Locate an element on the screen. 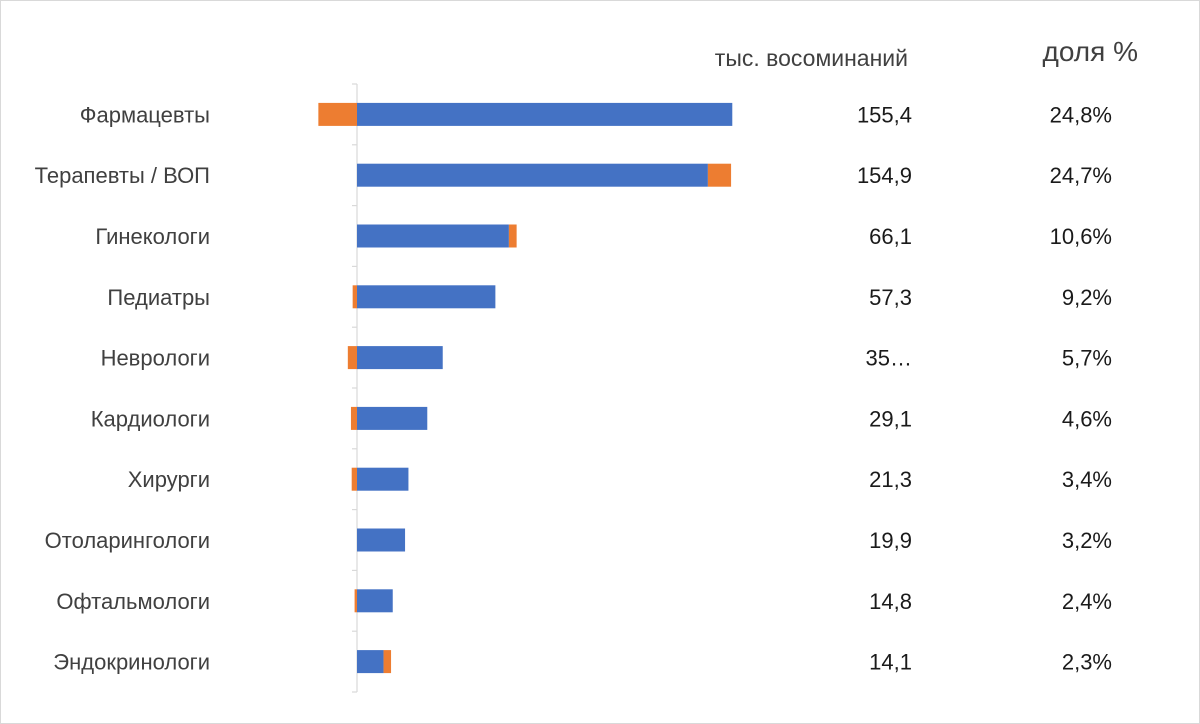 The height and width of the screenshot is (724, 1200). category-label: Терапевты / ВОП is located at coordinates (122, 175).